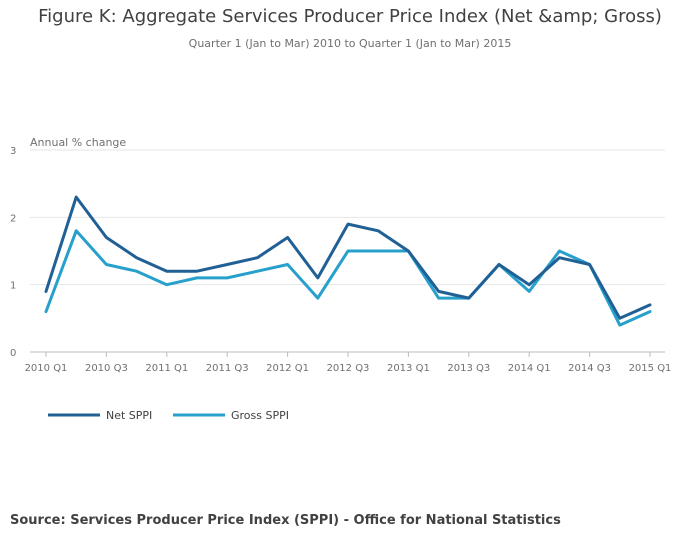 This screenshot has width=700, height=549. I want to click on legend-item-net-sppi: Net SPPI, so click(100, 415).